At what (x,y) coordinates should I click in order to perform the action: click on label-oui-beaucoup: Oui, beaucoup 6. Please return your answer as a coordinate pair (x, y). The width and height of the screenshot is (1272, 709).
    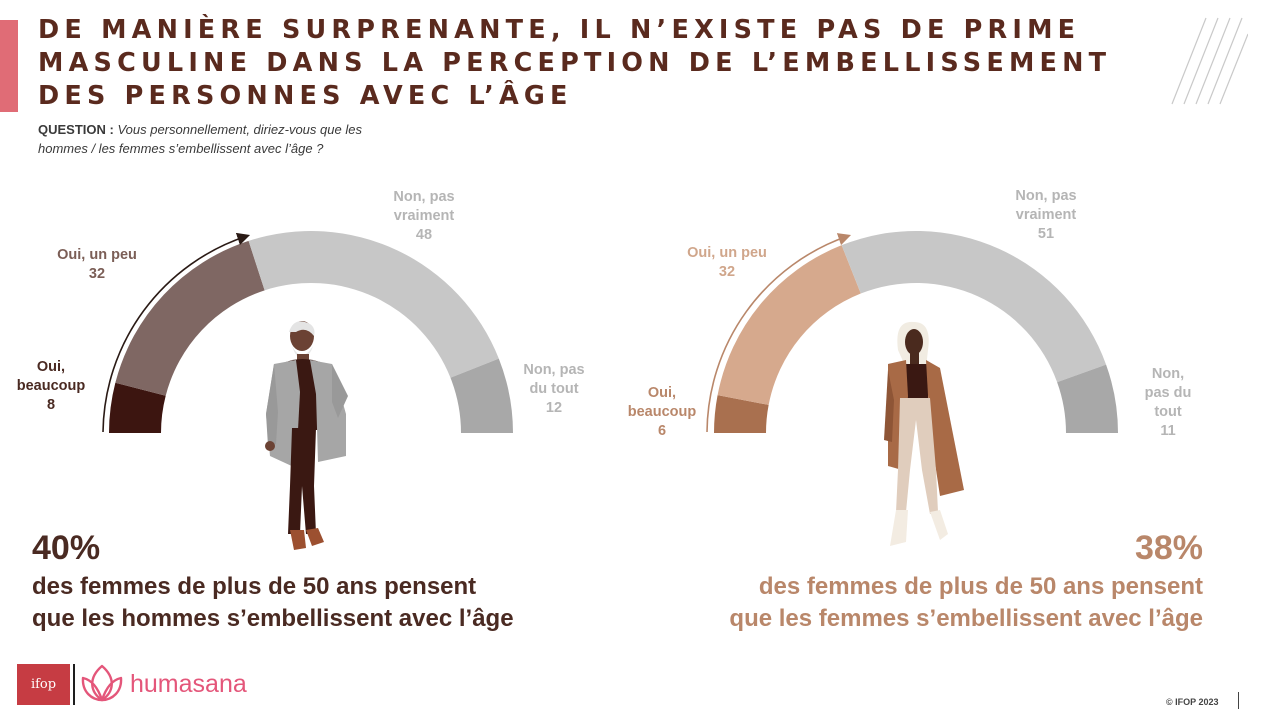
    Looking at the image, I should click on (662, 412).